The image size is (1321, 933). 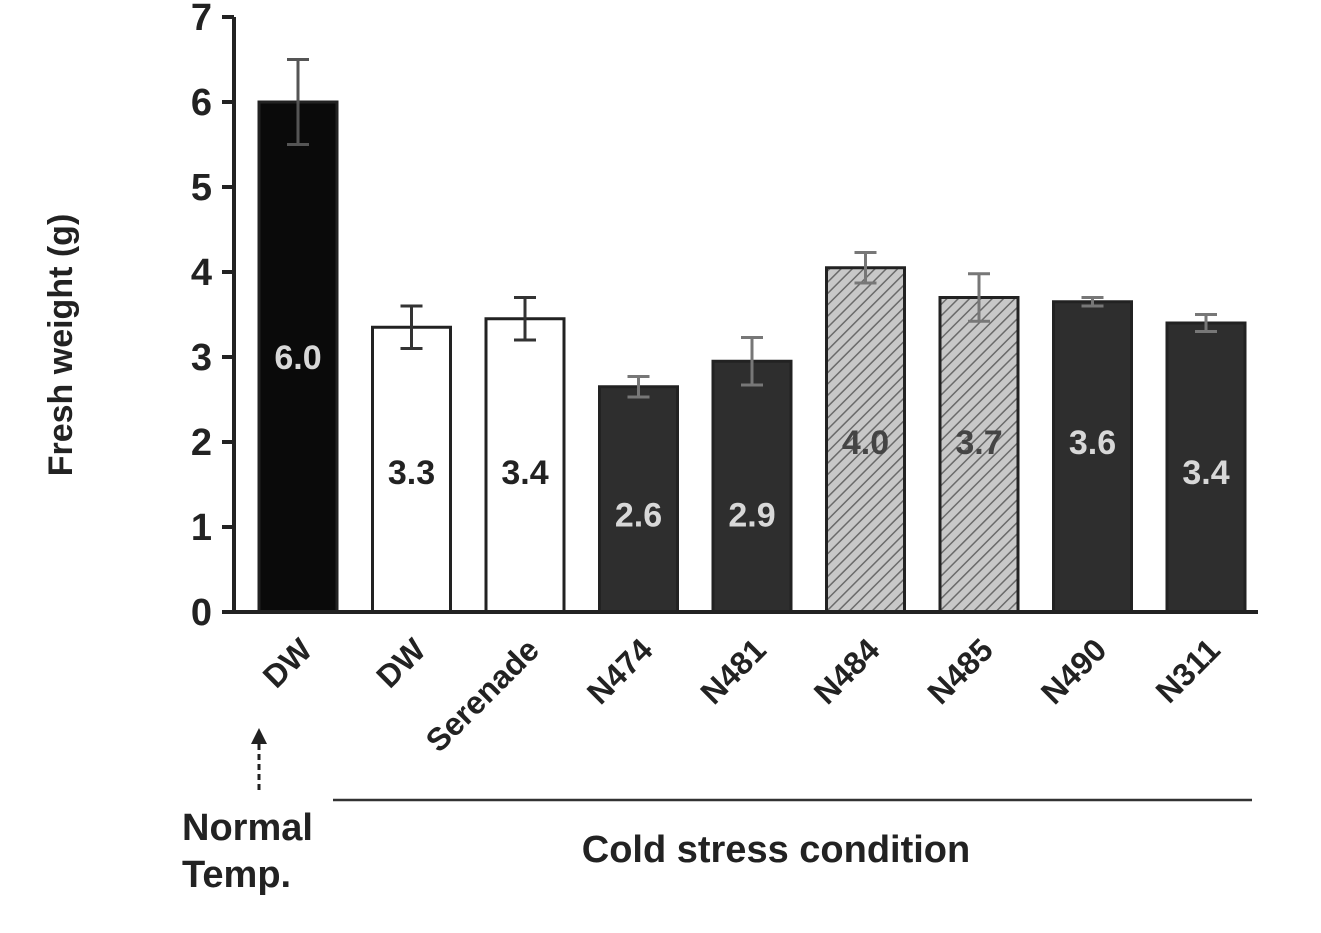 I want to click on y-axis-title: Fresh weight (g), so click(x=61, y=345).